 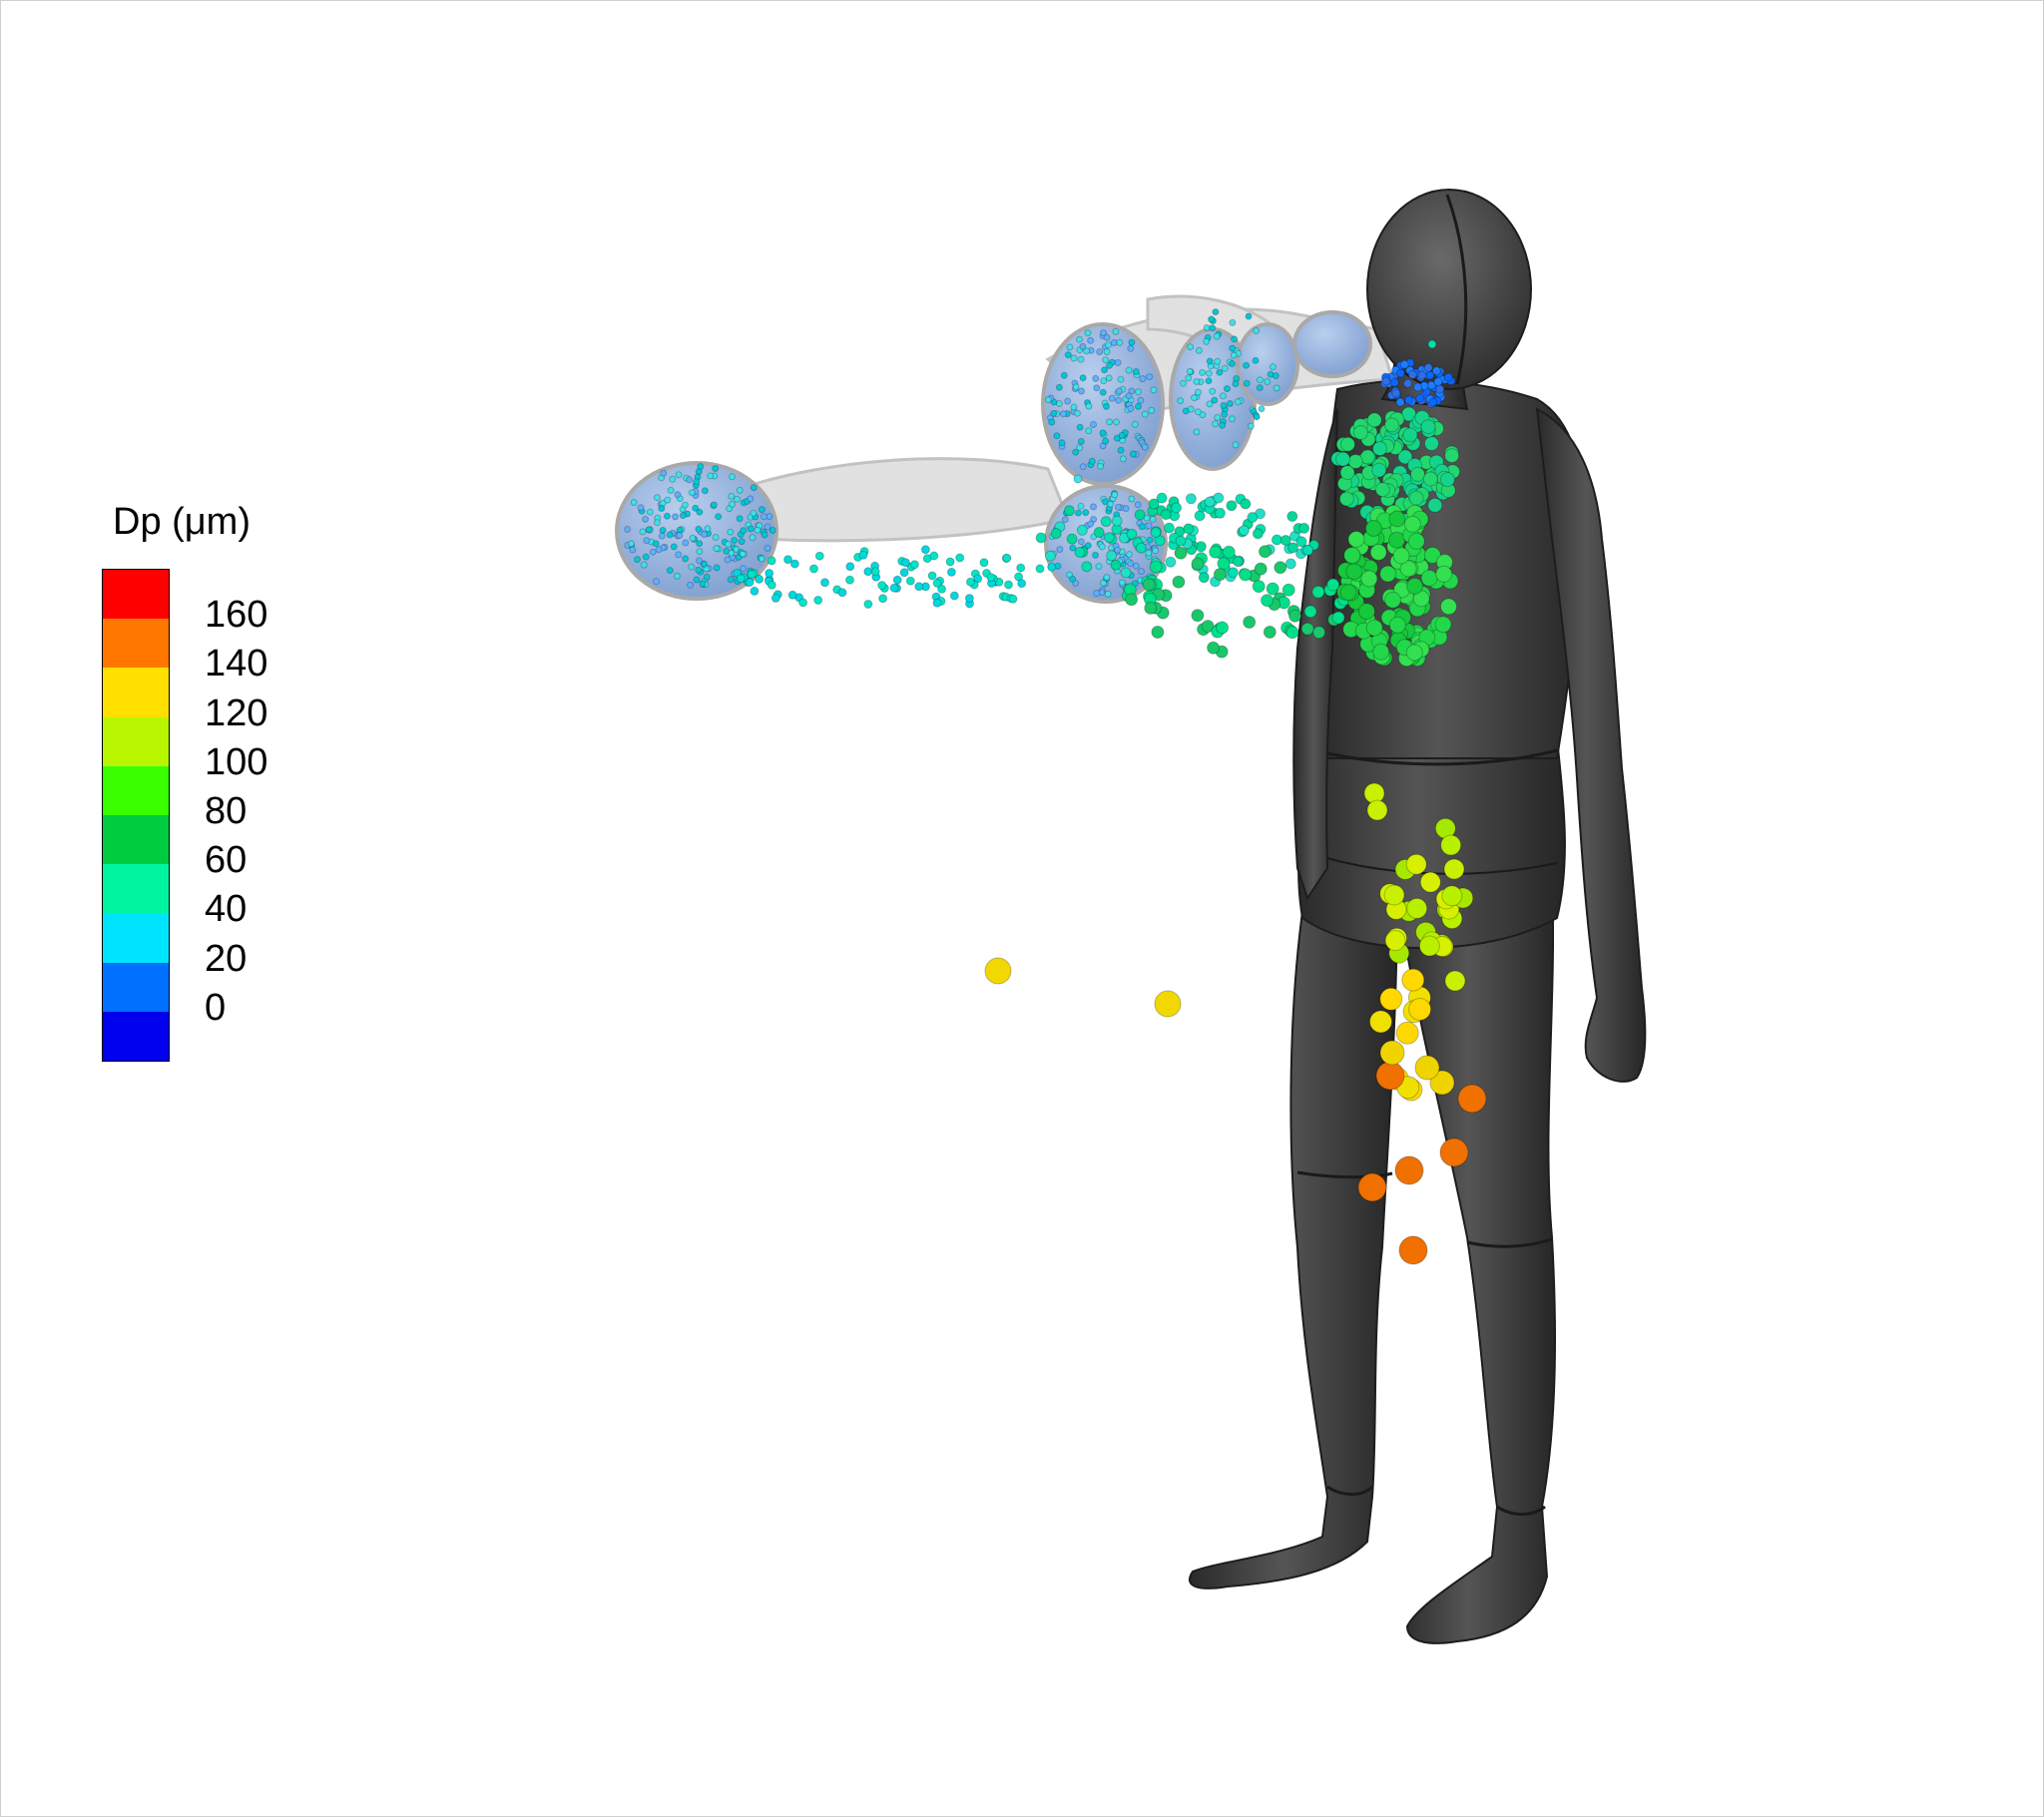 I want to click on legend-swatch, so click(x=136, y=693).